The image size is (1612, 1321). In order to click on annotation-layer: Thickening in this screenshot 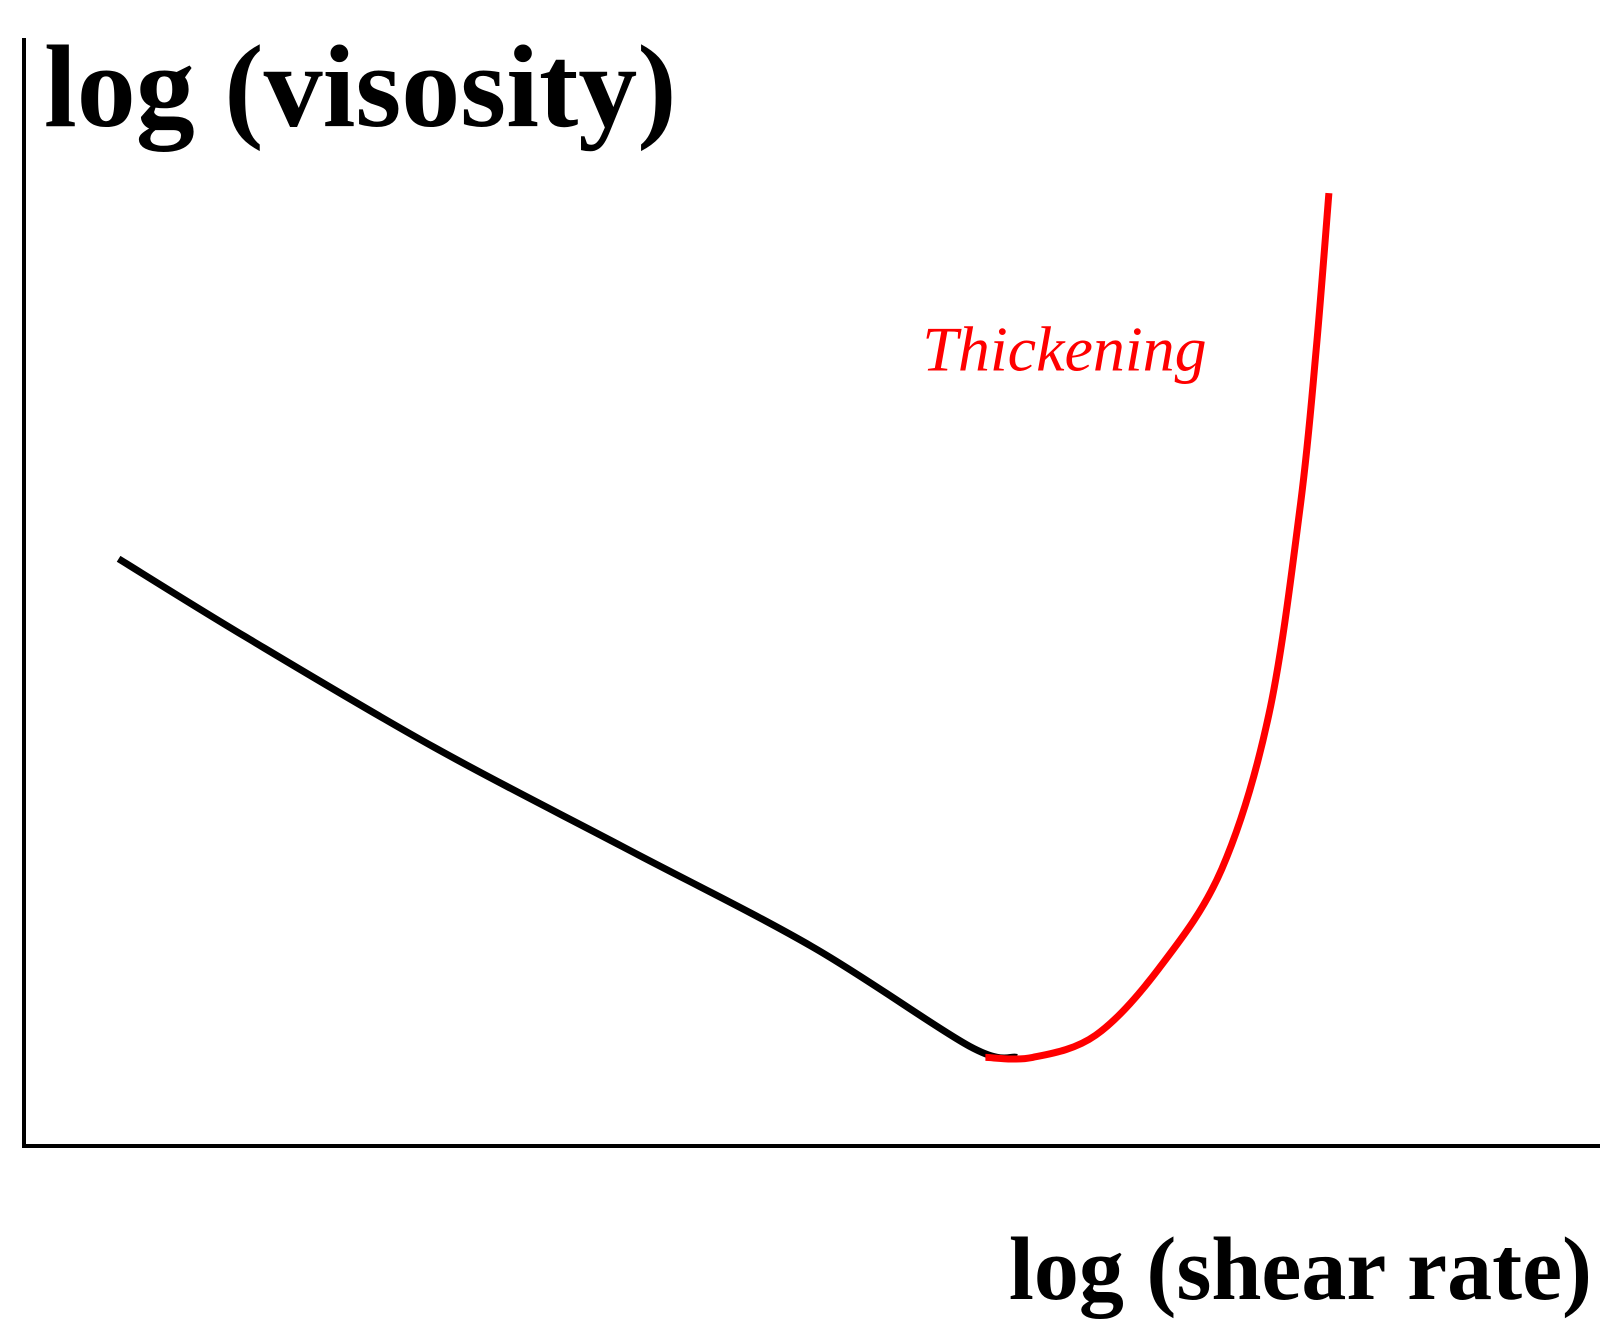, I will do `click(1064, 348)`.